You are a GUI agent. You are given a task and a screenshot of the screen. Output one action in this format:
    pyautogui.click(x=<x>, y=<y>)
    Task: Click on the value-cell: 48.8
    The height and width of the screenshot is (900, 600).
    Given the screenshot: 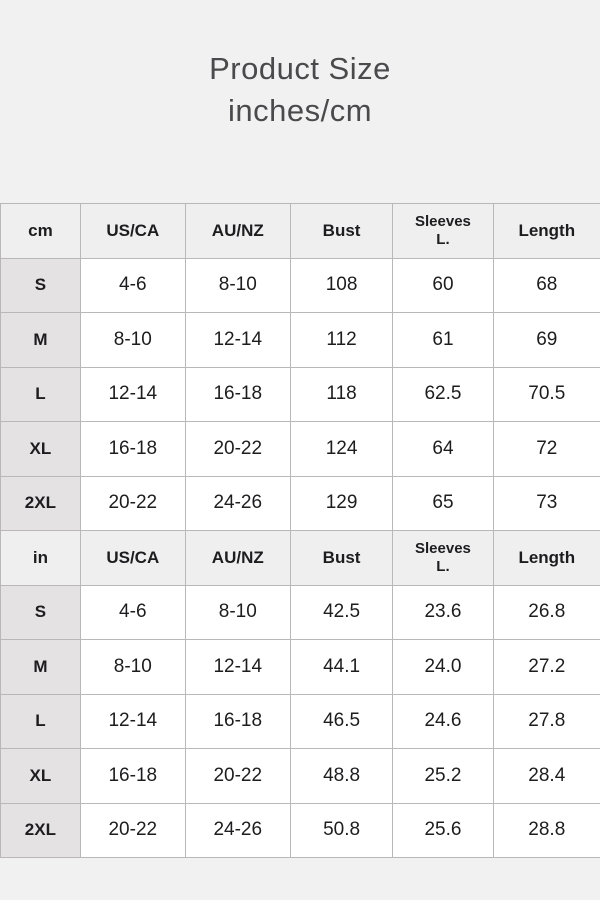 What is the action you would take?
    pyautogui.click(x=341, y=776)
    